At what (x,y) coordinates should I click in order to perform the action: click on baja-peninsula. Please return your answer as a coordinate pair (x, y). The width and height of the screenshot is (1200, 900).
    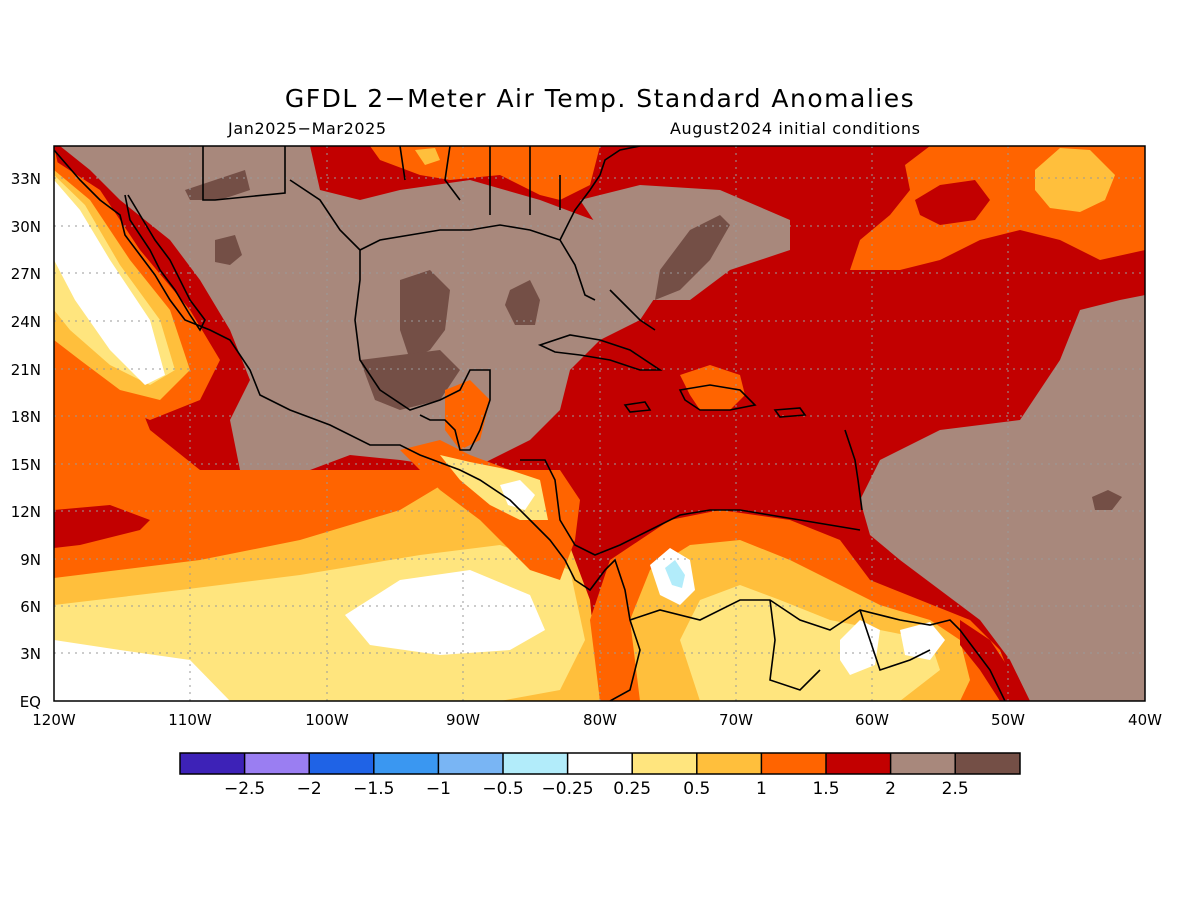
    Looking at the image, I should click on (165, 263).